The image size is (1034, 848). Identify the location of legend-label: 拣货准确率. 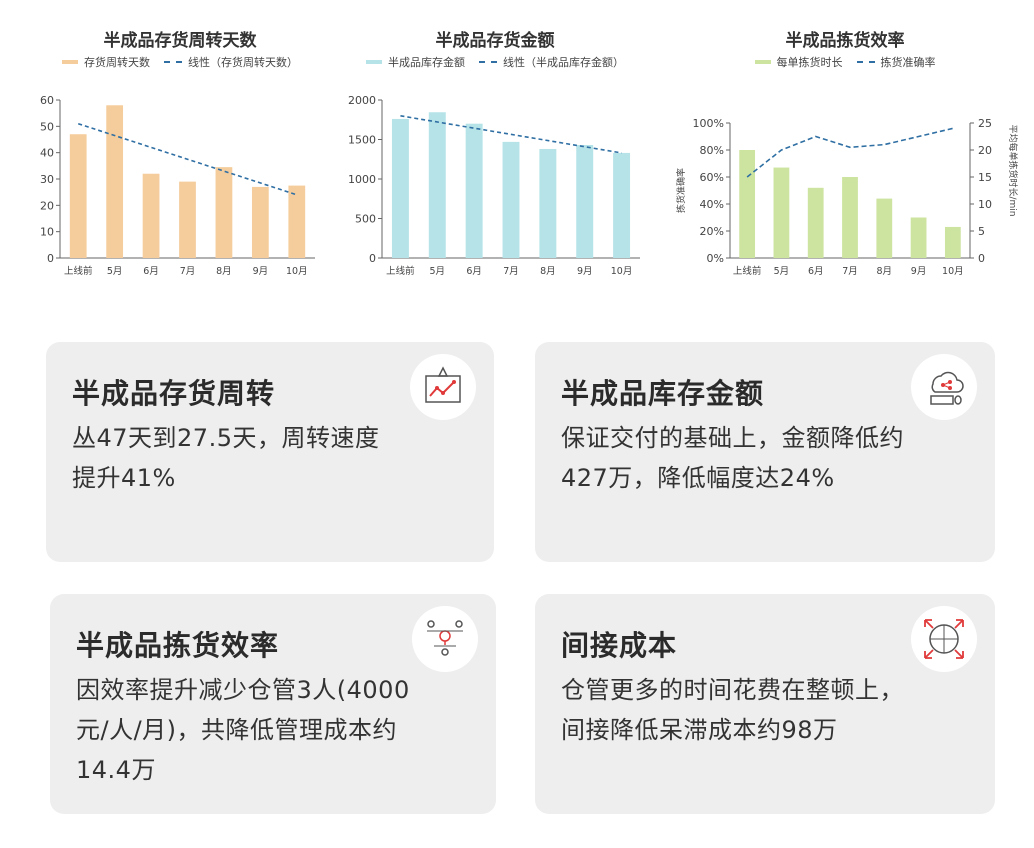
(908, 62).